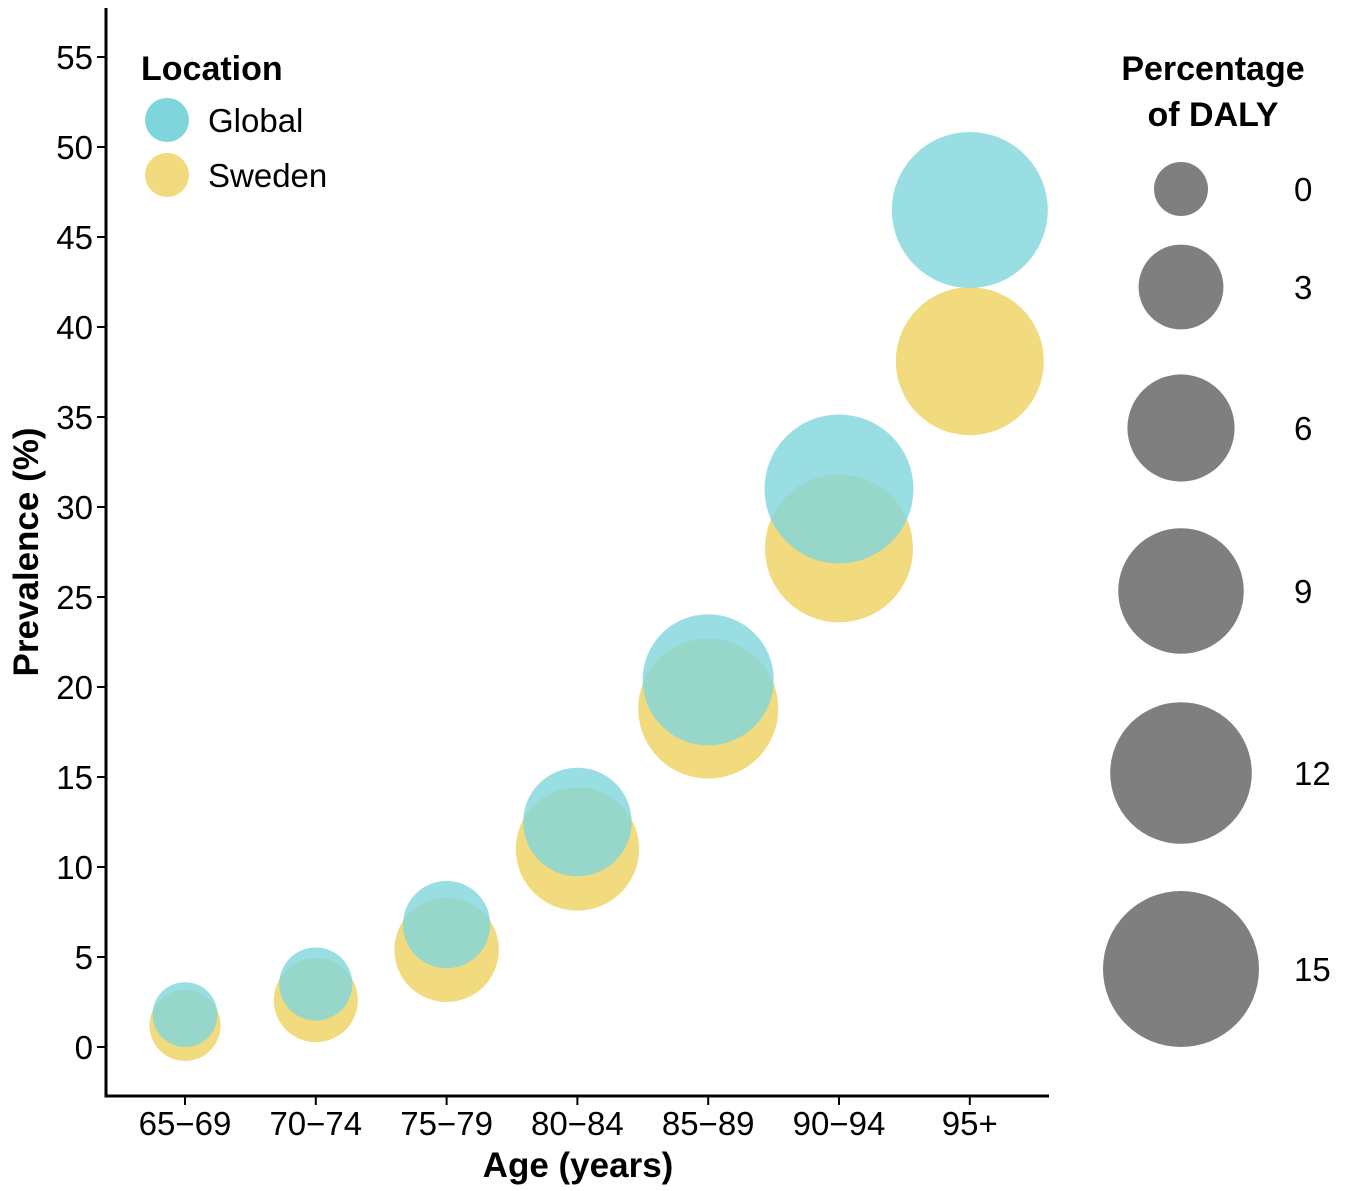 This screenshot has height=1191, width=1353. What do you see at coordinates (84, 957) in the screenshot?
I see `y-tick-label: 5` at bounding box center [84, 957].